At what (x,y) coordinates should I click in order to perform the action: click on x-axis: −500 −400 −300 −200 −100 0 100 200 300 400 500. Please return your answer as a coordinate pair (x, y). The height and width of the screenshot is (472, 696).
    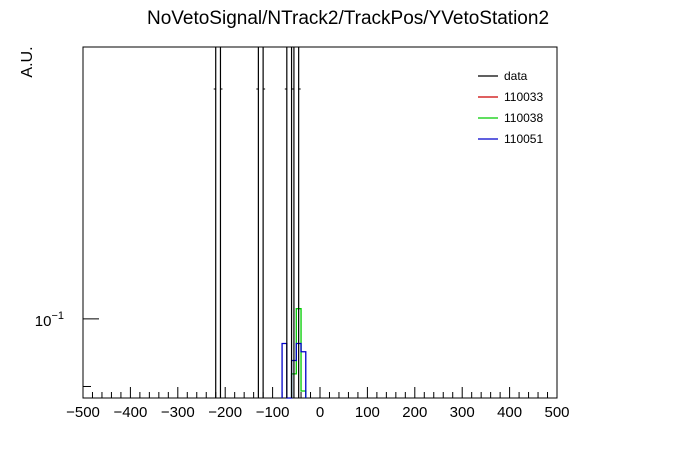
    Looking at the image, I should click on (318, 404).